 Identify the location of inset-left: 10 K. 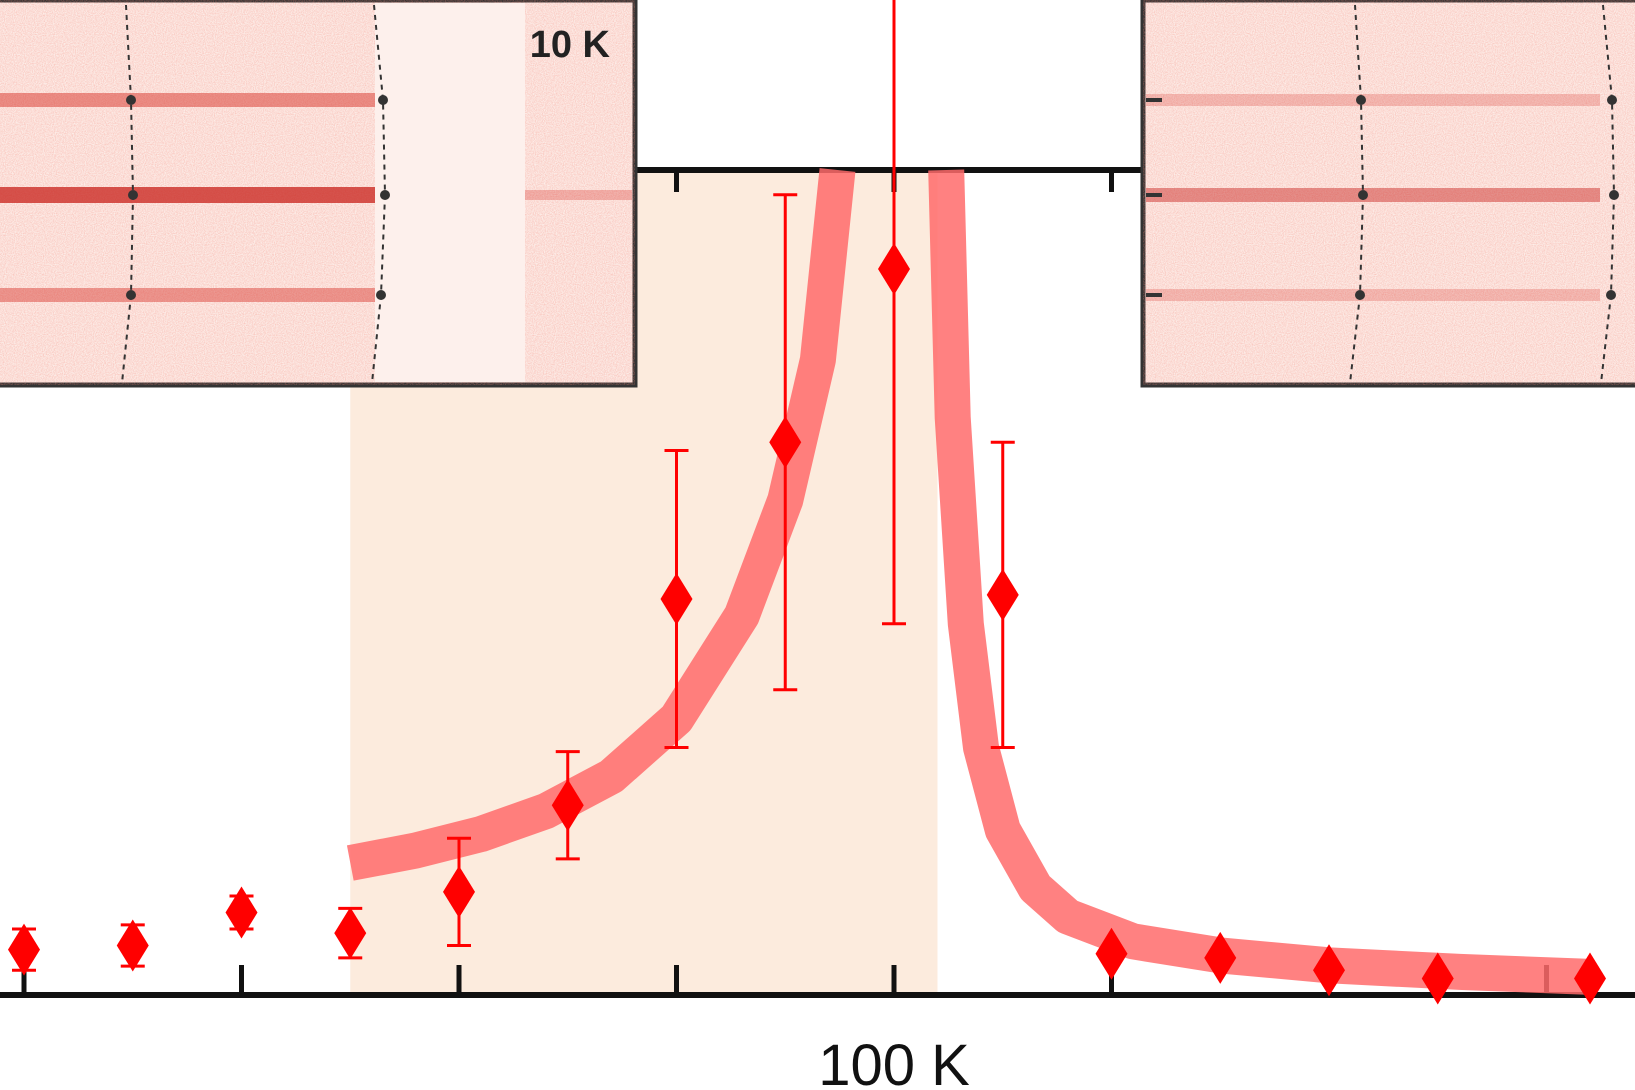
(319, 194).